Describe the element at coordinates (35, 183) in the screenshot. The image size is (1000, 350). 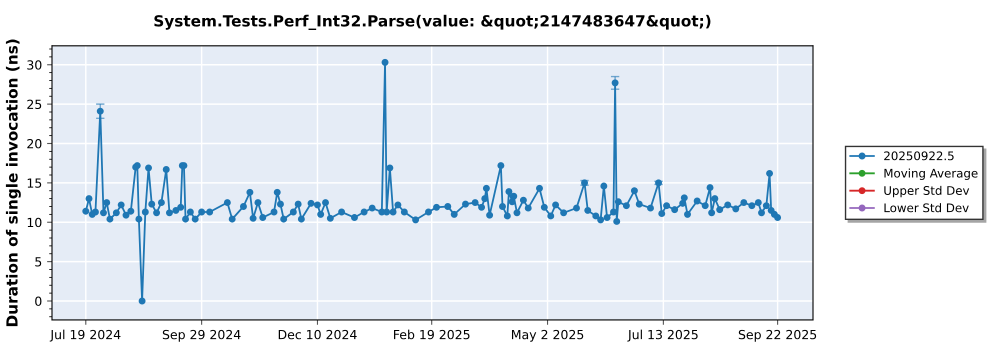
I see `y-tick-label: 15` at that location.